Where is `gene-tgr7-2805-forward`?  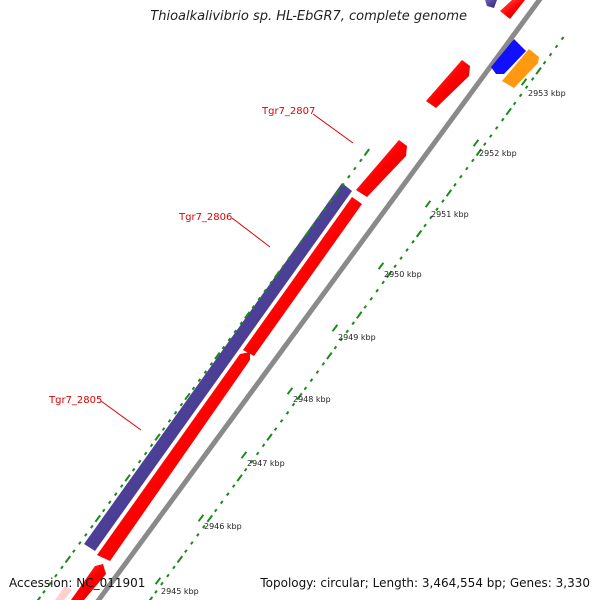 gene-tgr7-2805-forward is located at coordinates (173, 456).